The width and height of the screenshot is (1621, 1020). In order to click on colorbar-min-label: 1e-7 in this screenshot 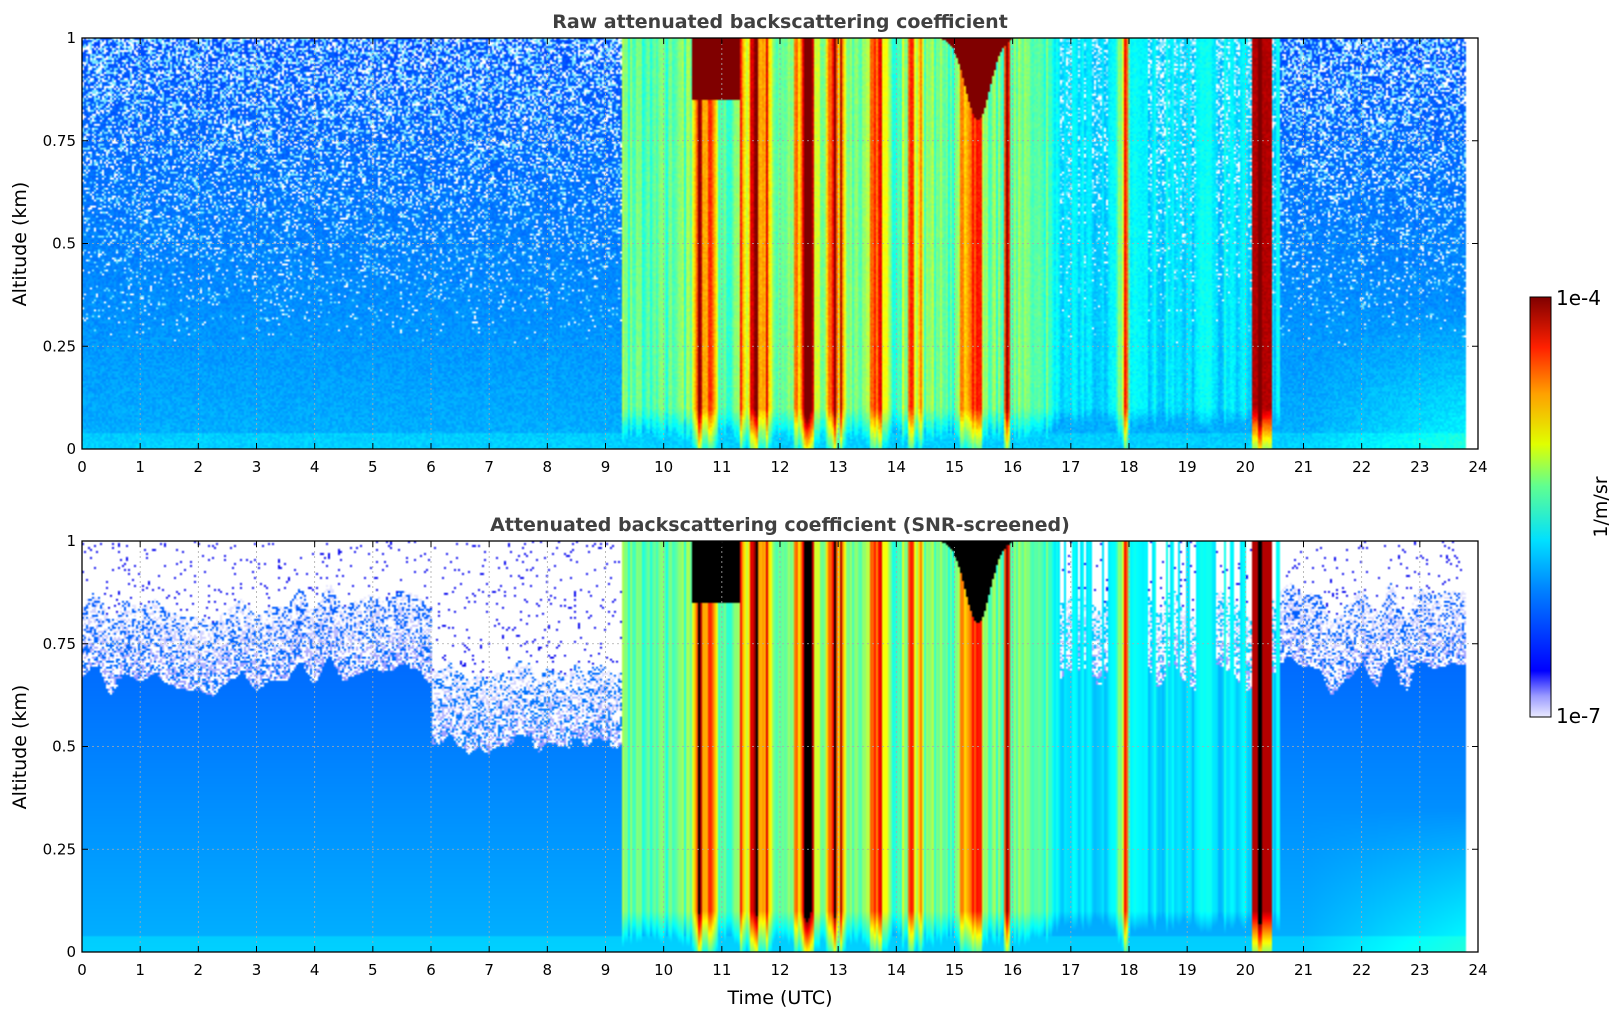, I will do `click(1578, 716)`.